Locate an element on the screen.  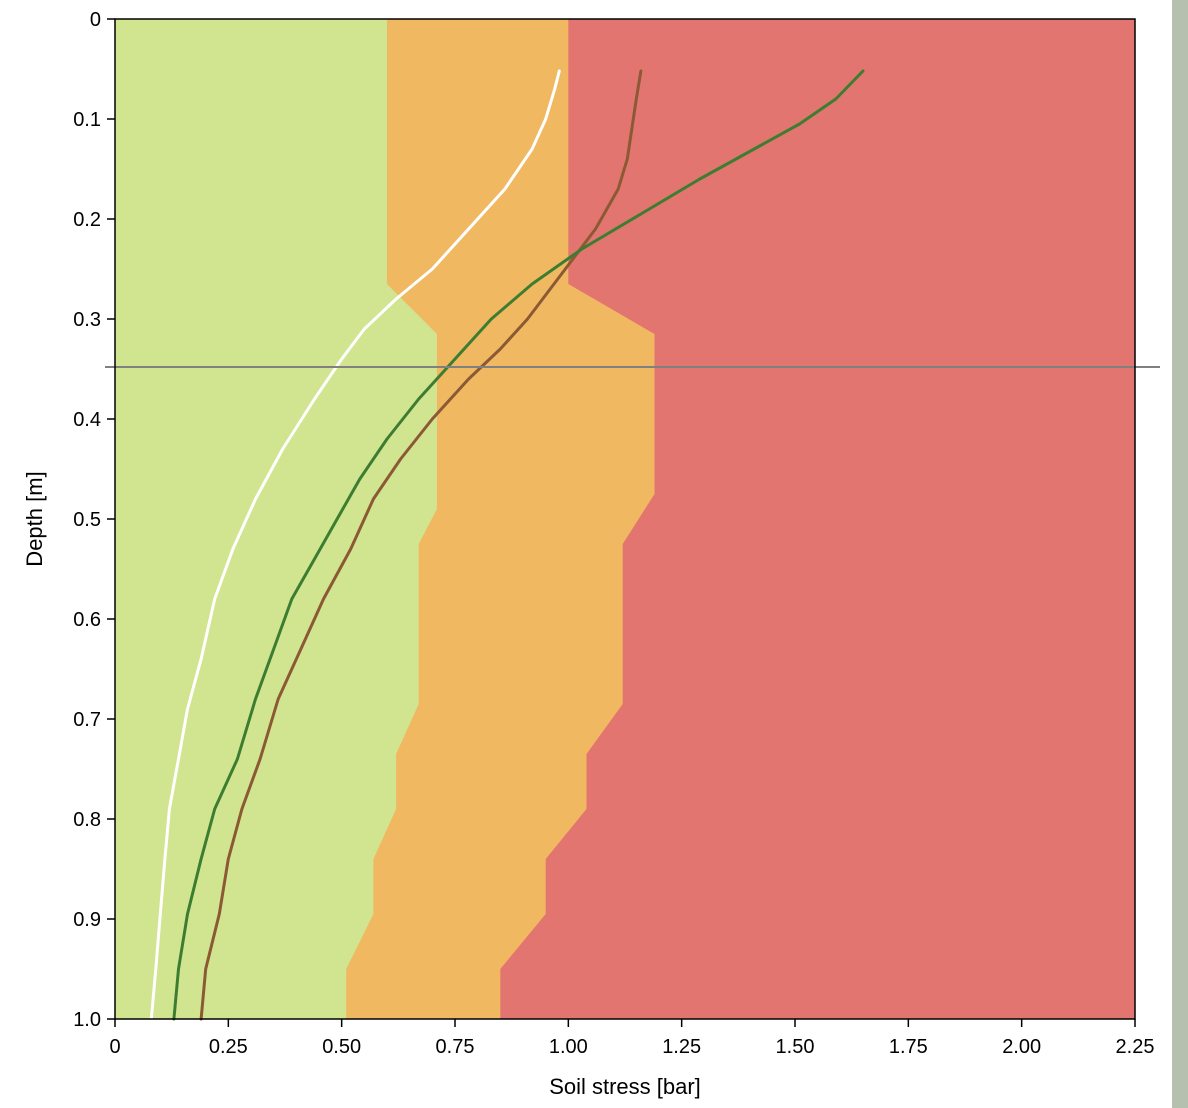
y-tick-label: 0.4 is located at coordinates (87, 420).